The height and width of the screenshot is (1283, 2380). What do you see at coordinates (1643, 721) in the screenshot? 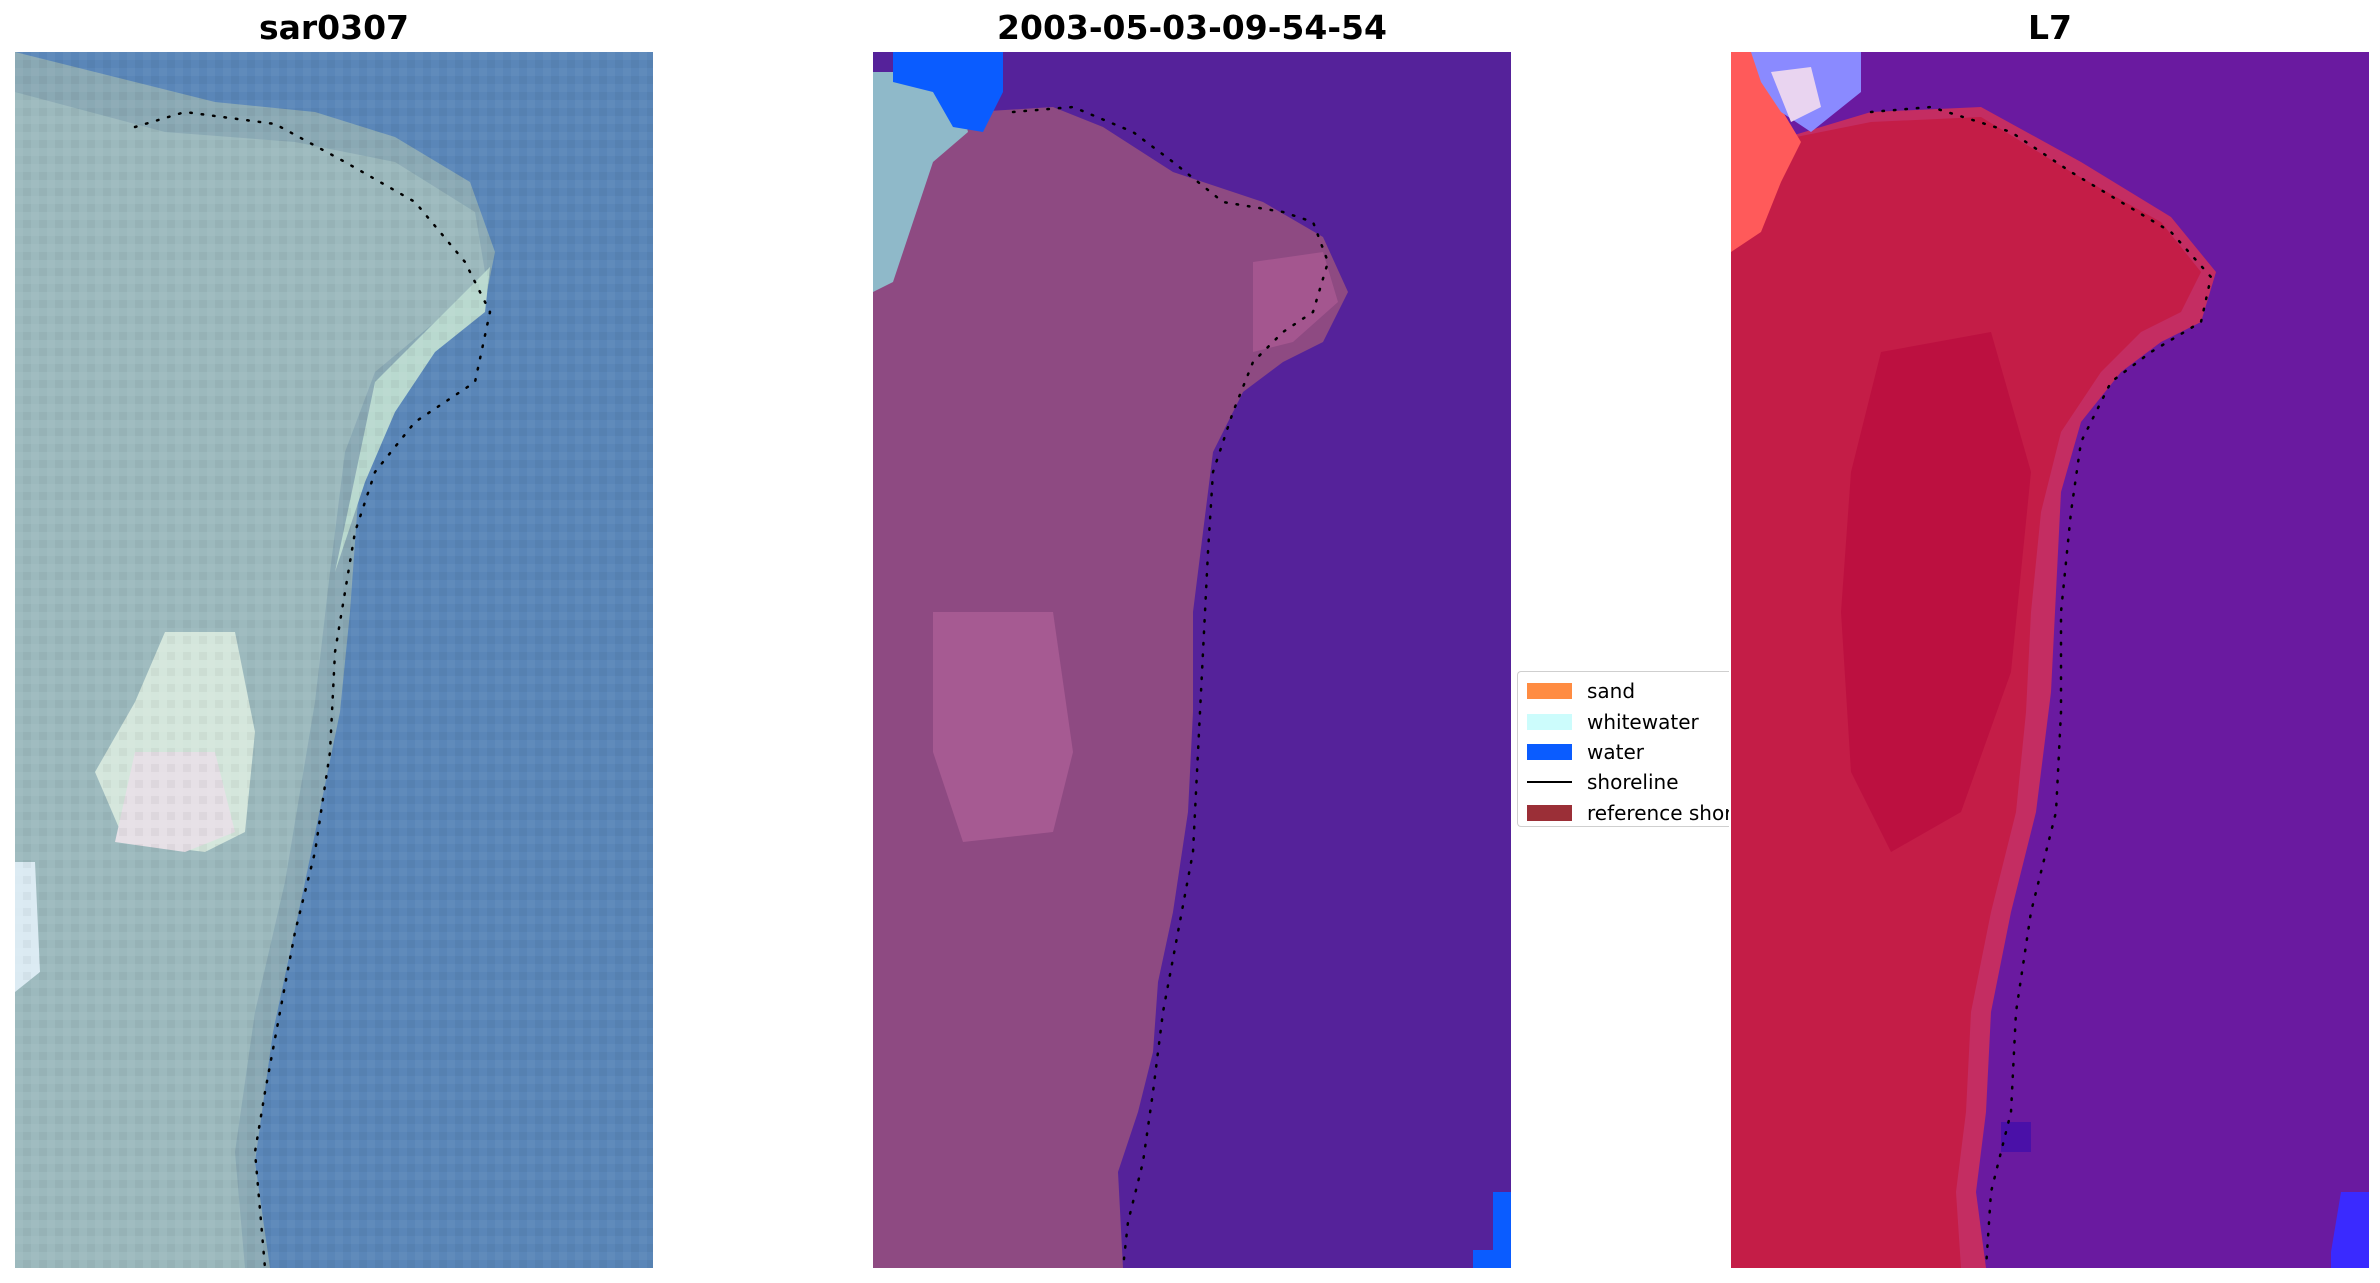
I see `legend-label: whitewater` at bounding box center [1643, 721].